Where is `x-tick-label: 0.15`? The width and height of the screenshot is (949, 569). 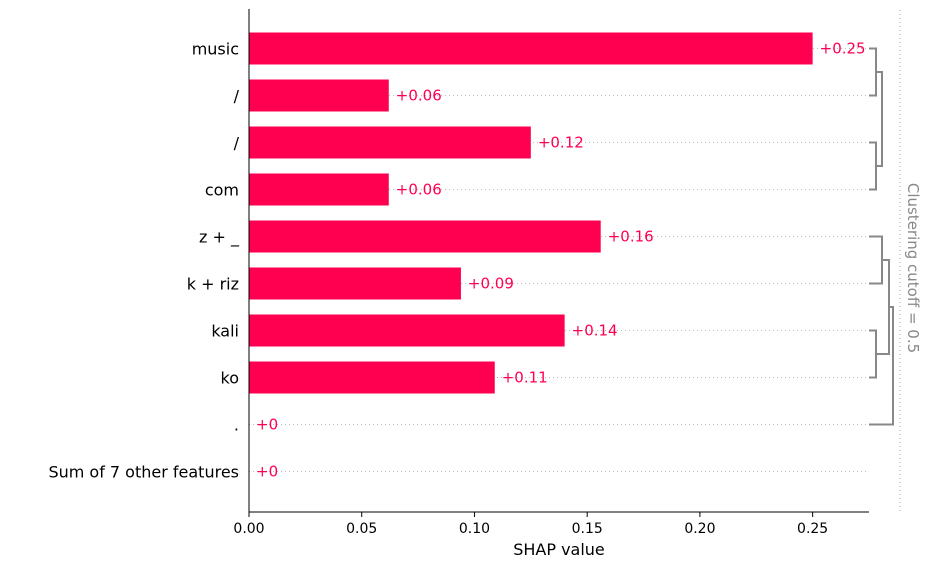
x-tick-label: 0.15 is located at coordinates (587, 529).